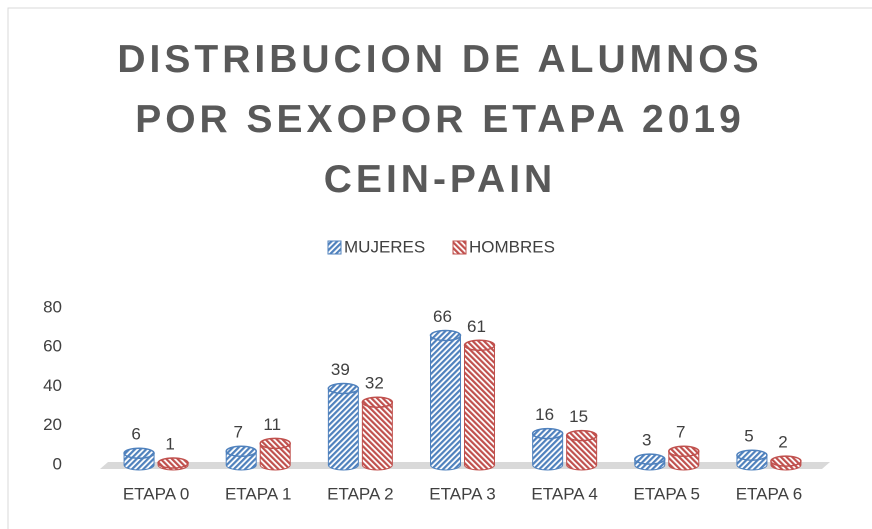 This screenshot has width=872, height=529. Describe the element at coordinates (578, 416) in the screenshot. I see `data-label: 15` at that location.